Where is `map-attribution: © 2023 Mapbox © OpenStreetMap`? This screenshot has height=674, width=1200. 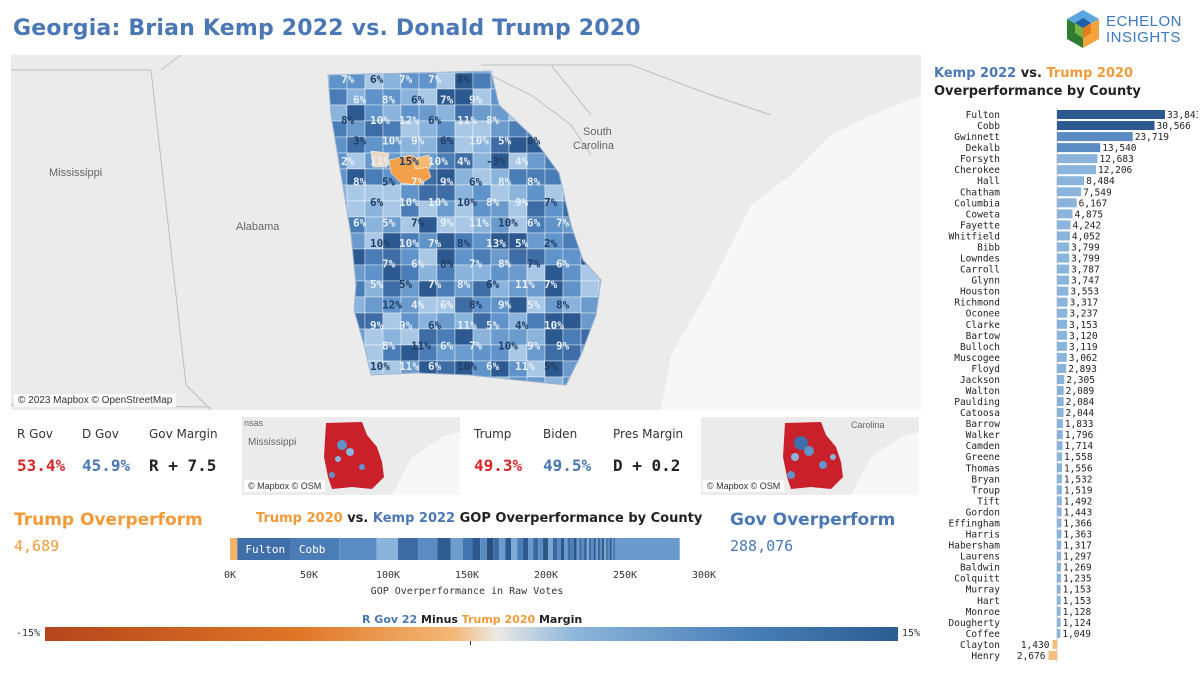 map-attribution: © 2023 Mapbox © OpenStreetMap is located at coordinates (95, 400).